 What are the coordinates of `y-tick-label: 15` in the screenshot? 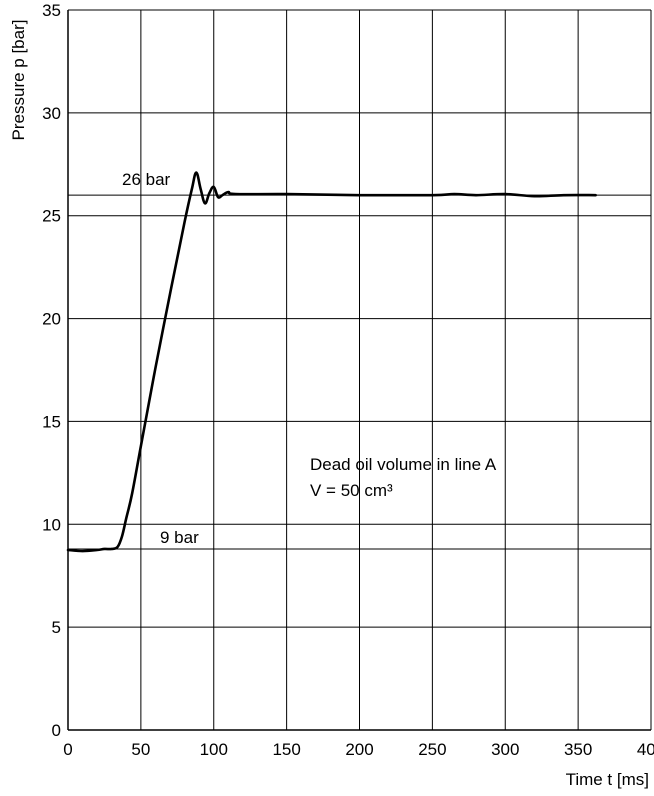 It's located at (51, 421).